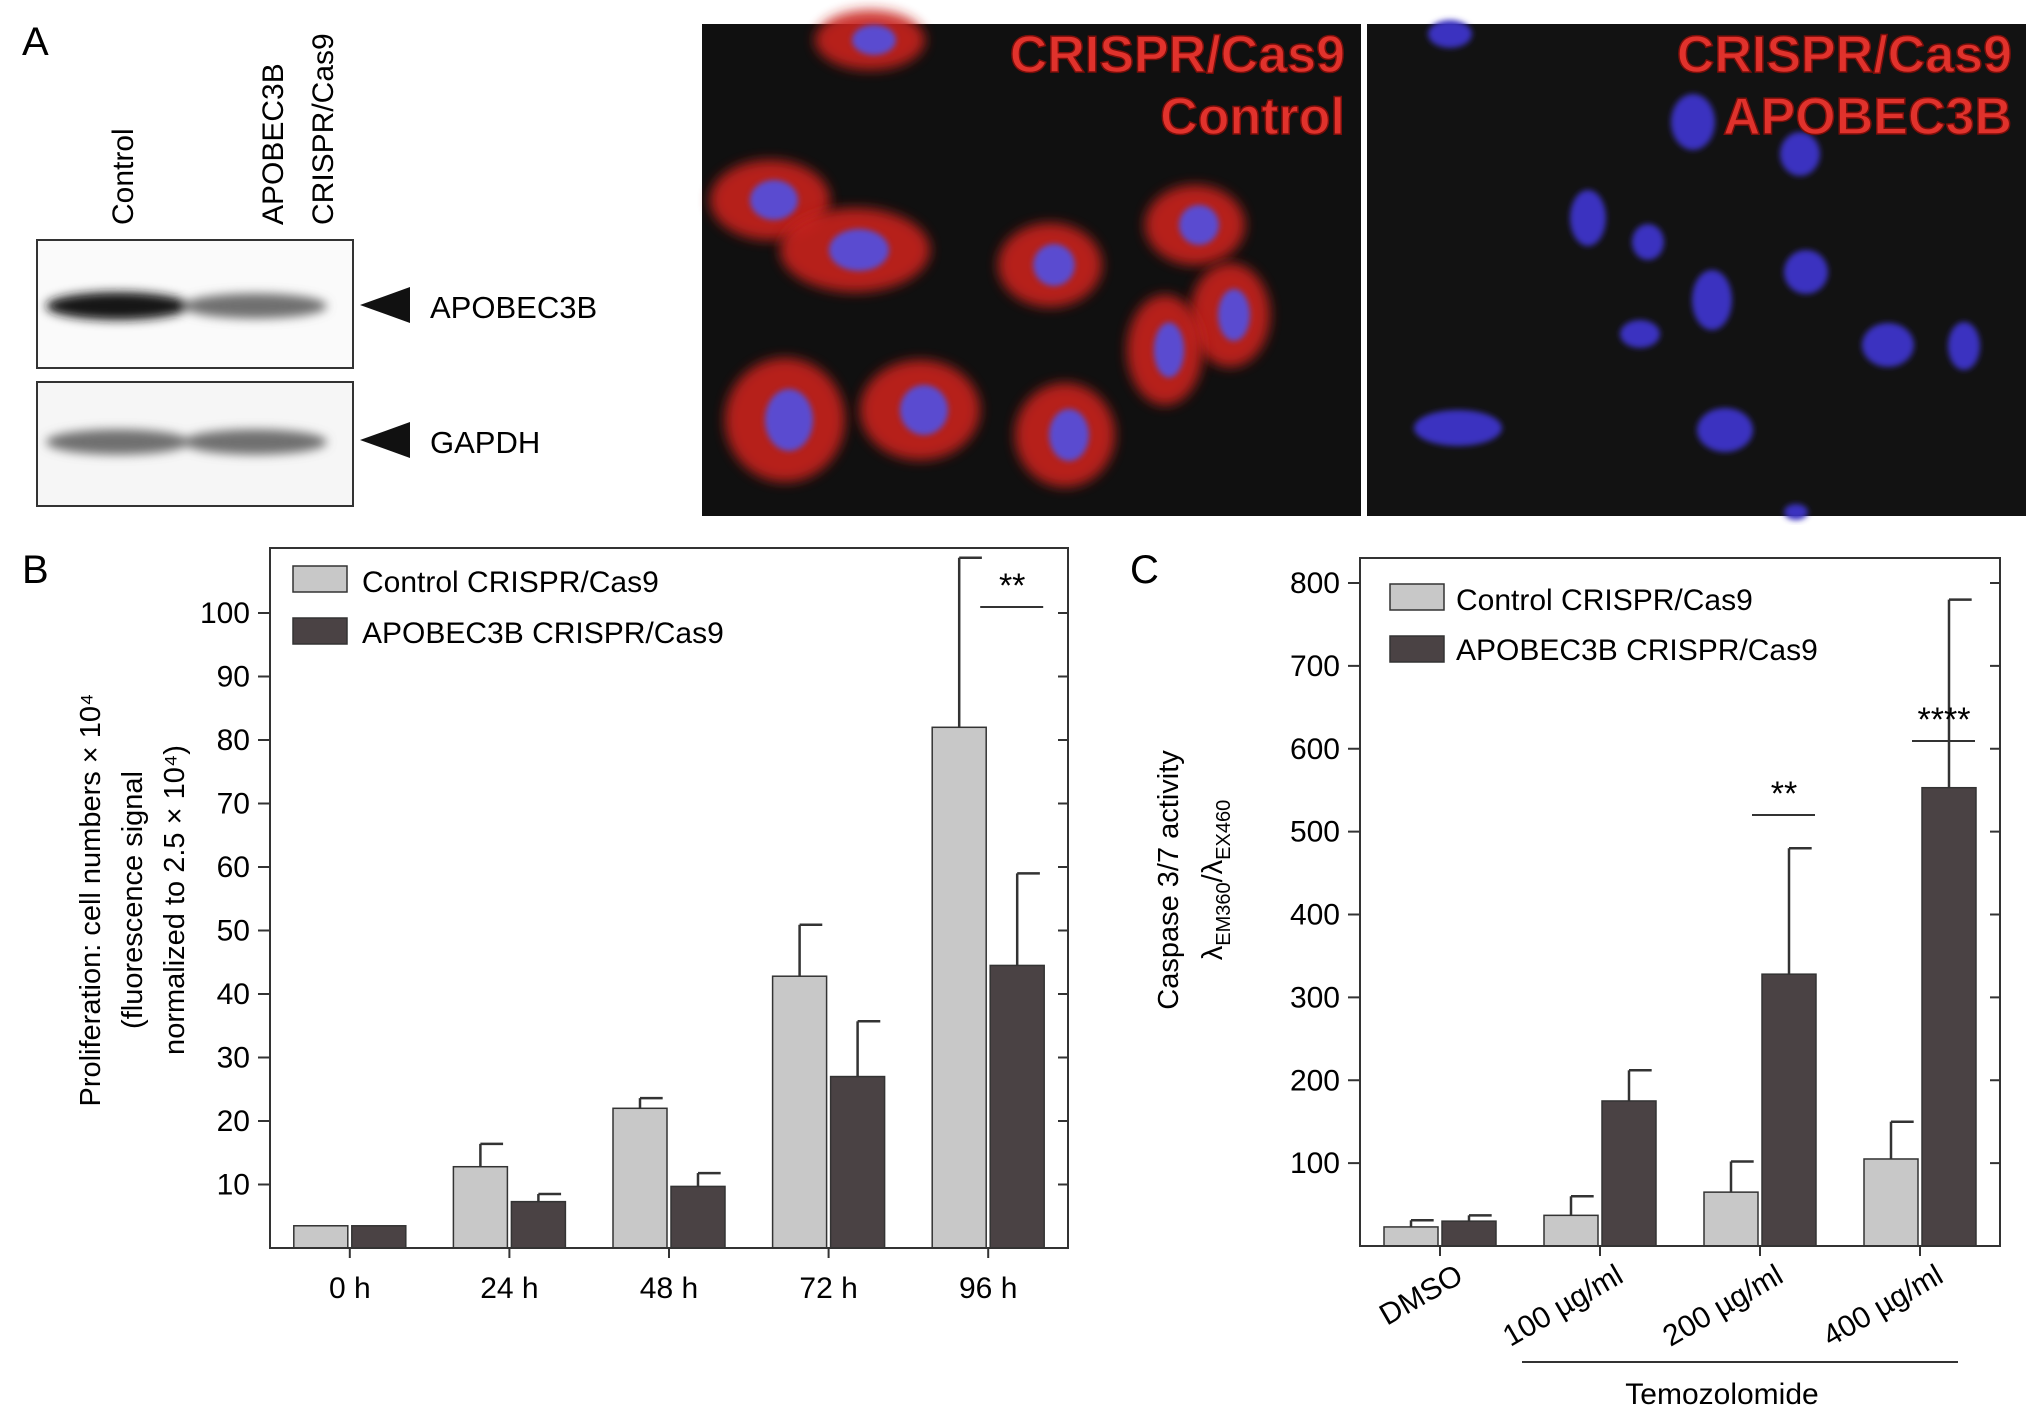  I want to click on x-tick-label: 100 µg/ml, so click(1562, 1305).